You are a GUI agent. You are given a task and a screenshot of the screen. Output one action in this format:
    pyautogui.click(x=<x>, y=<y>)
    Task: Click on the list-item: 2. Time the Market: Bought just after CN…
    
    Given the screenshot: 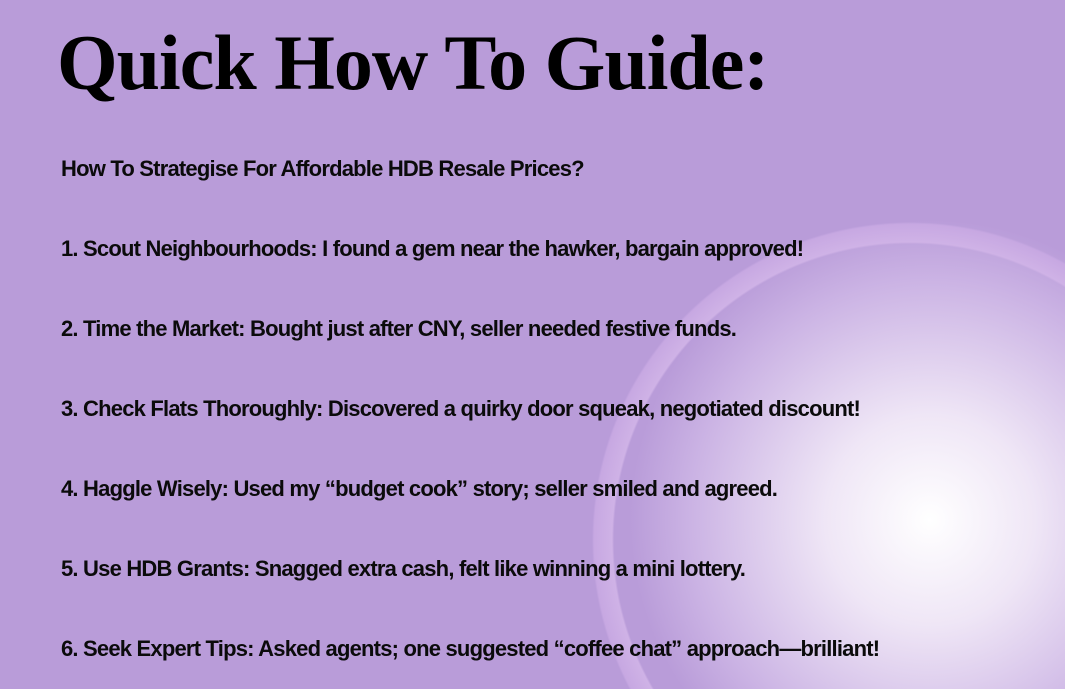 What is the action you would take?
    pyautogui.click(x=399, y=328)
    